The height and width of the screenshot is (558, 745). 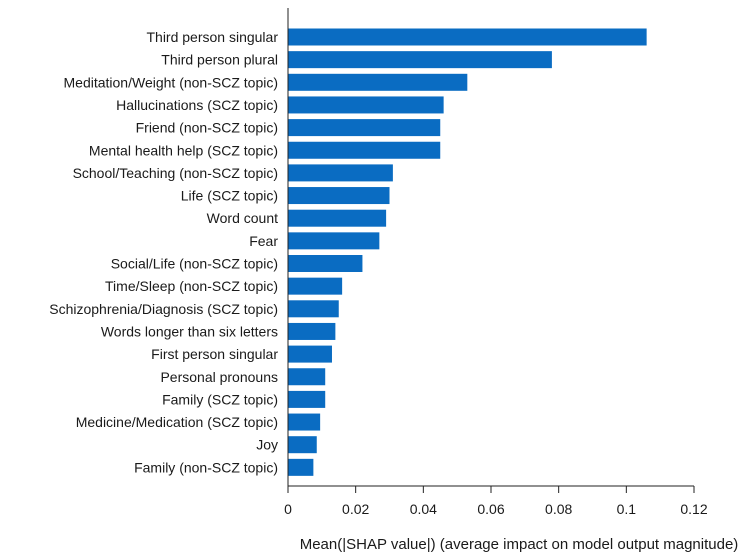 I want to click on category-label: Third person plural, so click(x=219, y=60).